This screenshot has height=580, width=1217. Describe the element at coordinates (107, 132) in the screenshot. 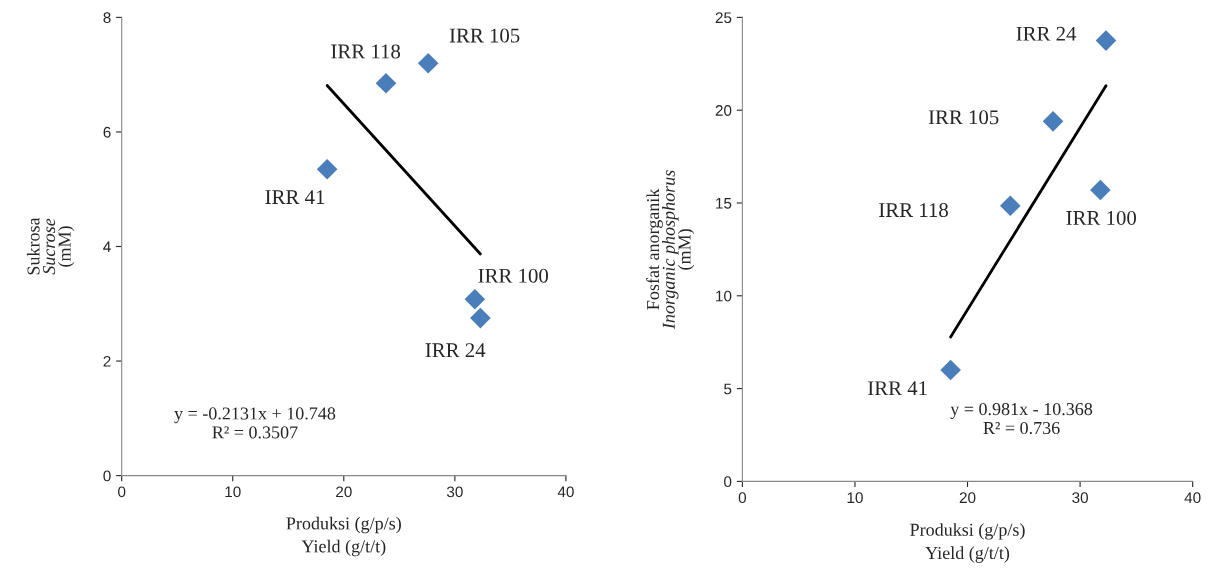

I see `y-tick-label: 6` at that location.